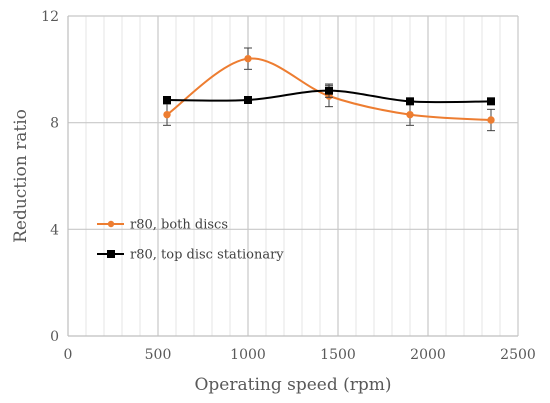 The width and height of the screenshot is (550, 403). Describe the element at coordinates (54, 337) in the screenshot. I see `y-tick-label: 0` at that location.